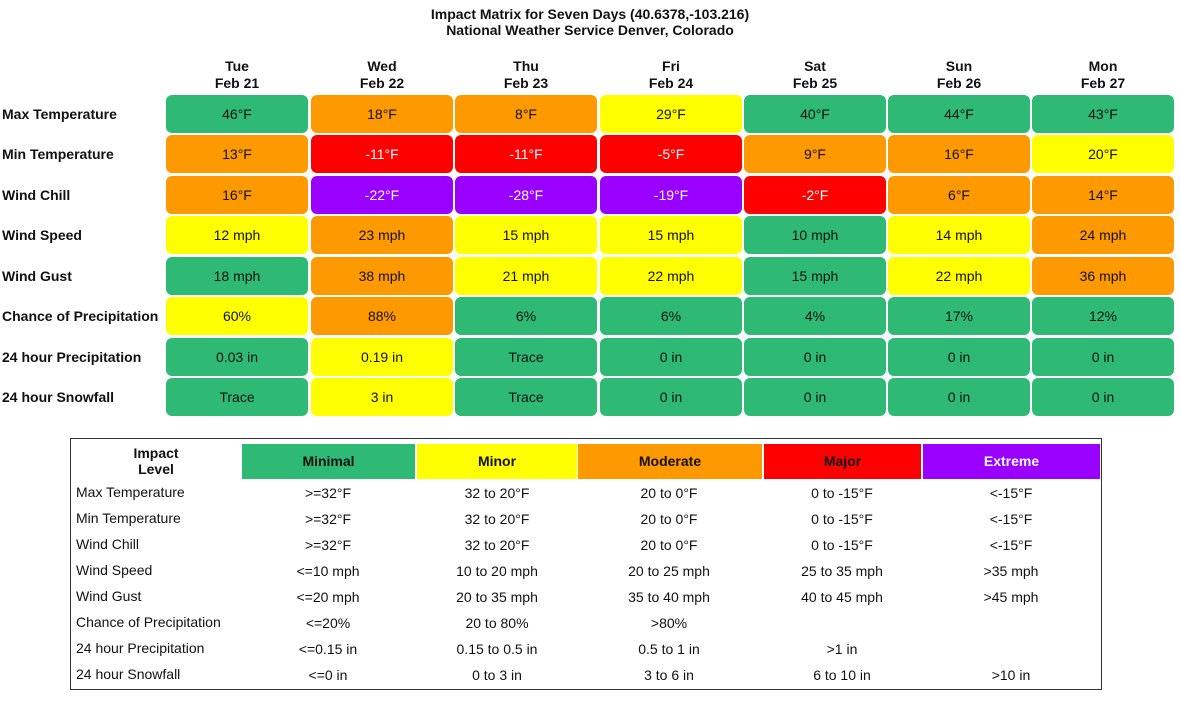  Describe the element at coordinates (237, 316) in the screenshot. I see `impact-cell: 60%` at that location.